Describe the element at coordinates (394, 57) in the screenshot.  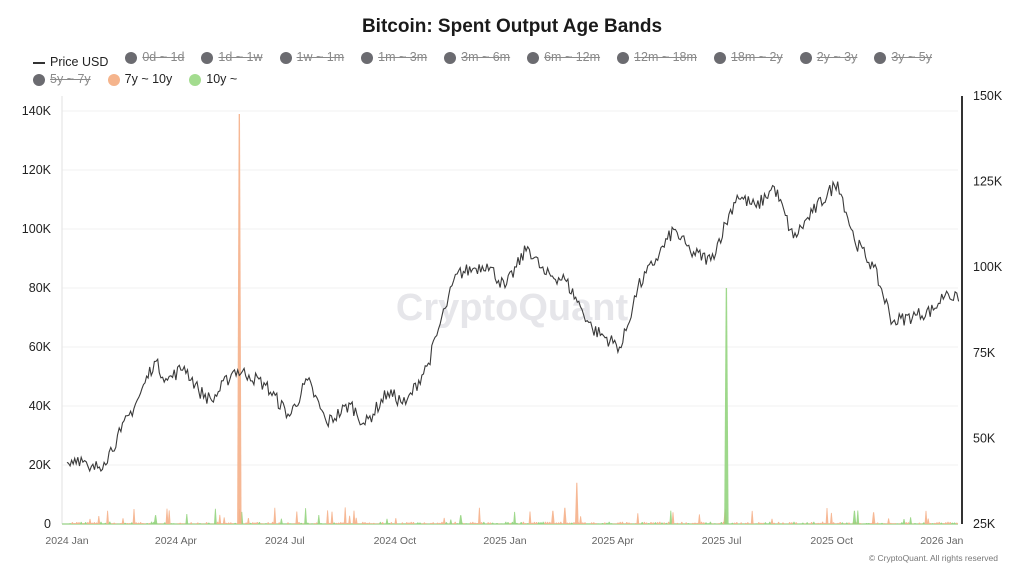
I see `legend-item-1m-3m: 1m ~ 3m` at that location.